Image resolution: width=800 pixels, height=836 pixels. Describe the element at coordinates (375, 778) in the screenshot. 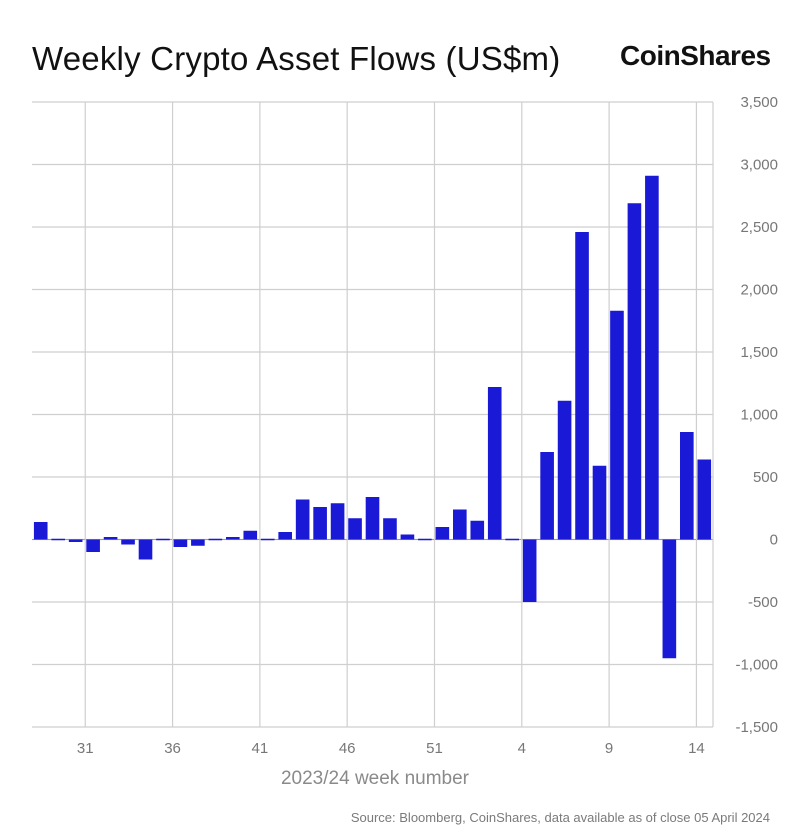

I see `x-axis-label: 2023/24 week number` at that location.